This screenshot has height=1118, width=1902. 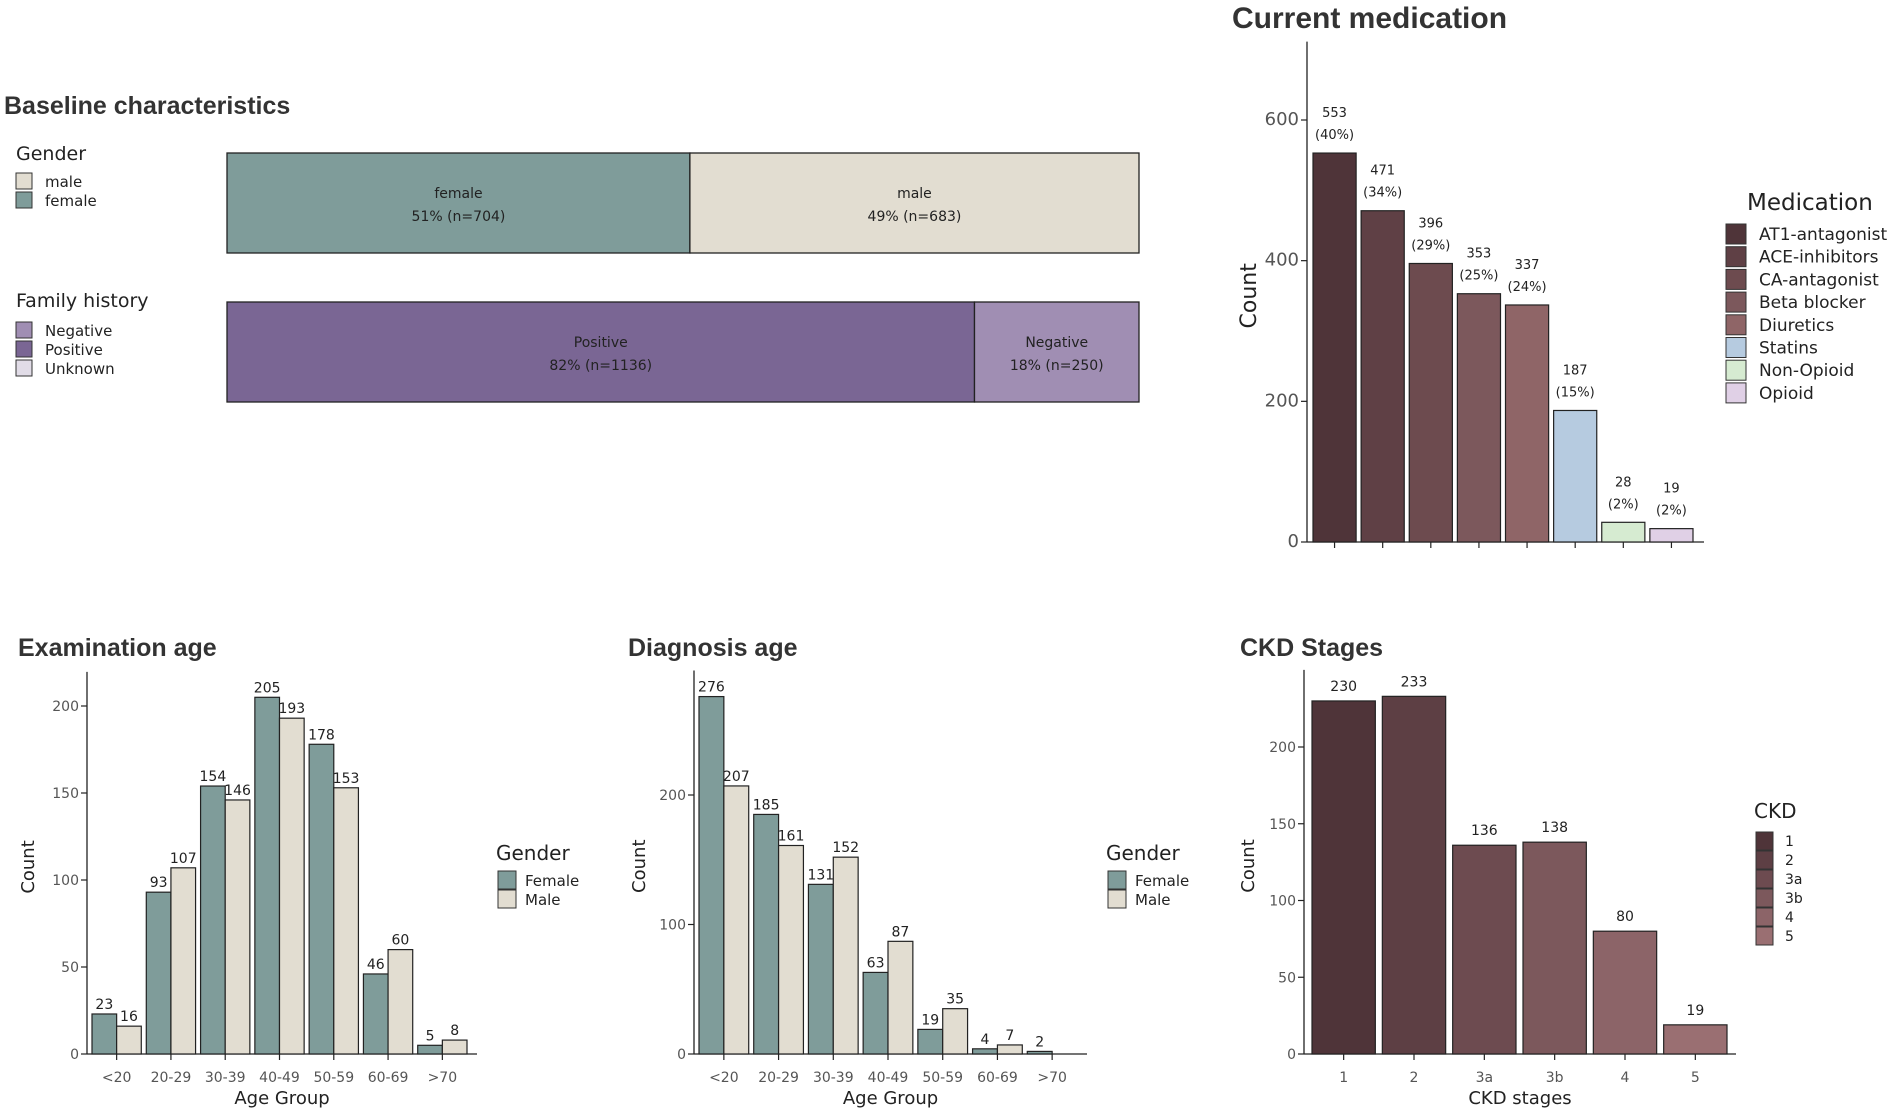 I want to click on data-label: 63, so click(x=876, y=963).